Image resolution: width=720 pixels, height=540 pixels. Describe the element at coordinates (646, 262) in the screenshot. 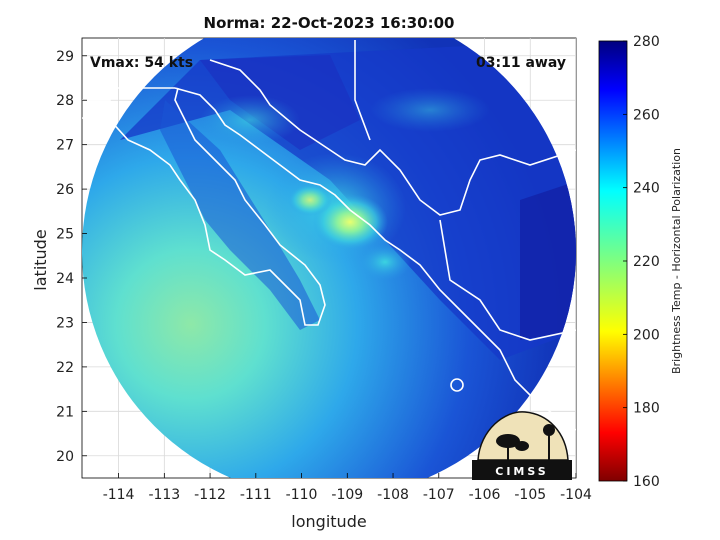

I see `colorbar-tick-label: 220` at that location.